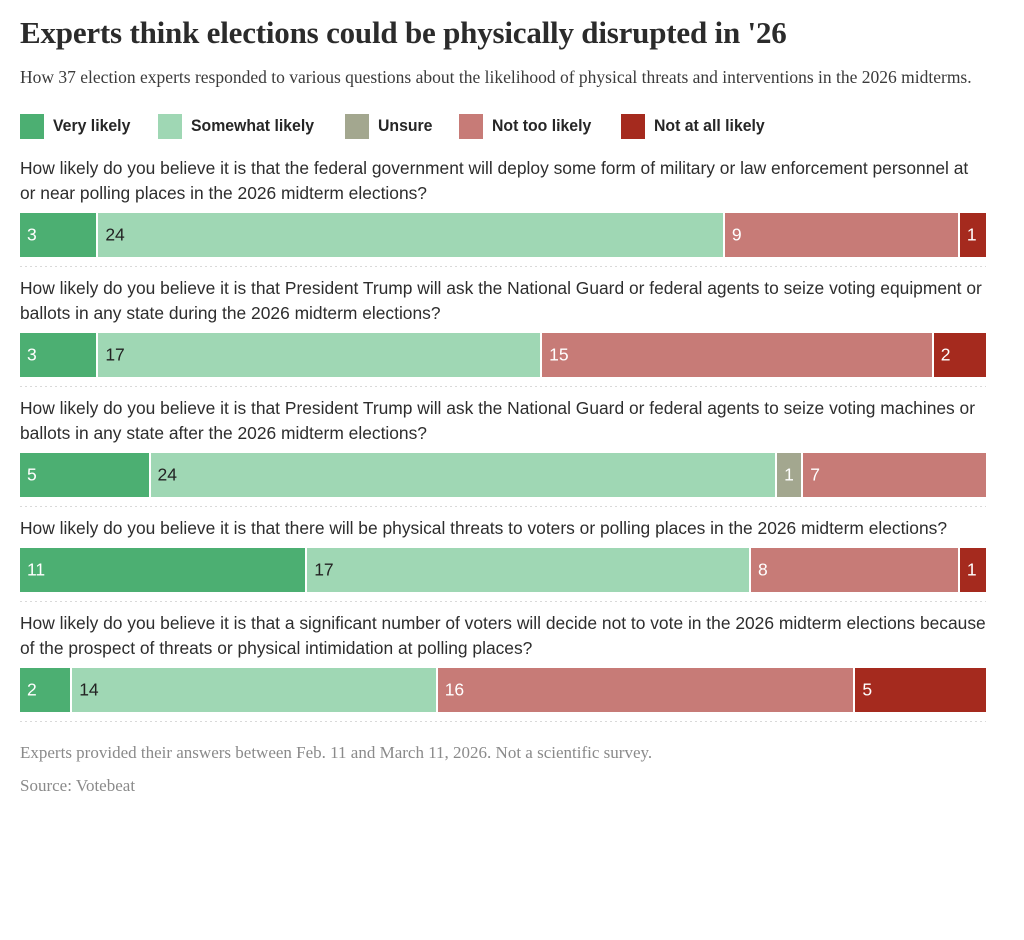 The width and height of the screenshot is (1024, 940). I want to click on legend-item-somewhat_likely: Somewhat likely, so click(240, 126).